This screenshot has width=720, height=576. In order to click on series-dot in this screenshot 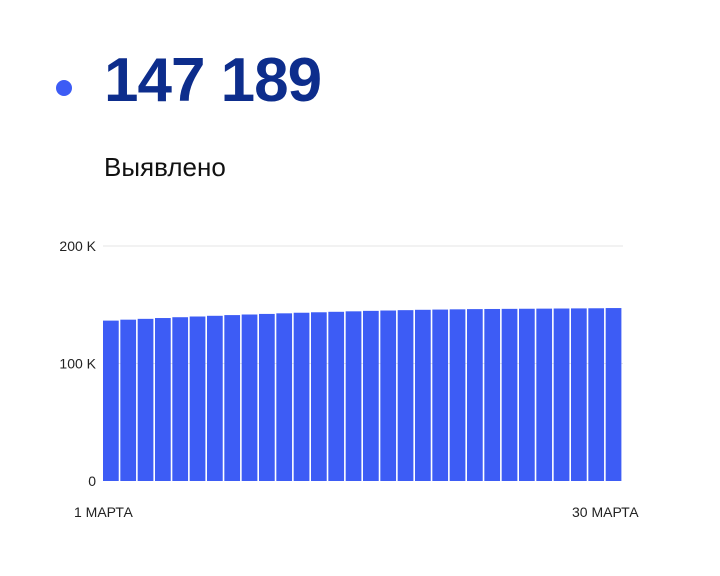, I will do `click(64, 88)`.